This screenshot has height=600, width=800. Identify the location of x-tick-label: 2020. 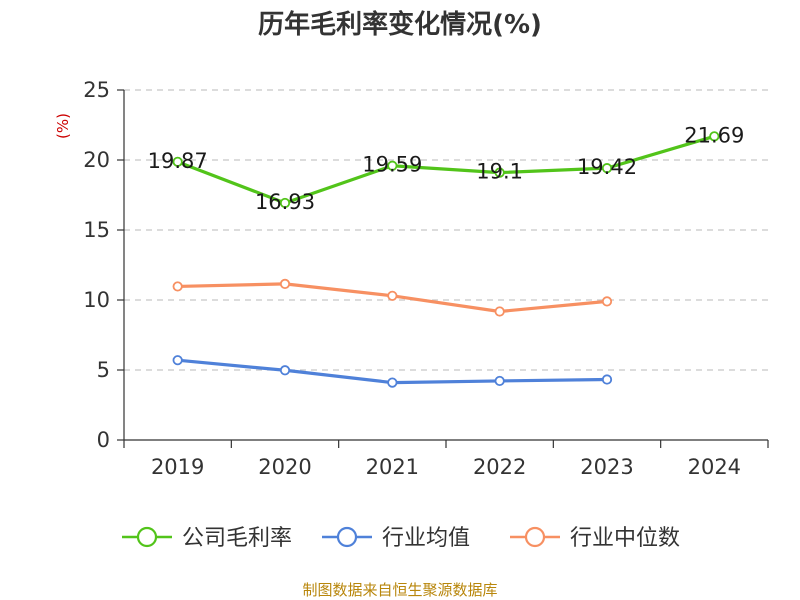
(284, 467).